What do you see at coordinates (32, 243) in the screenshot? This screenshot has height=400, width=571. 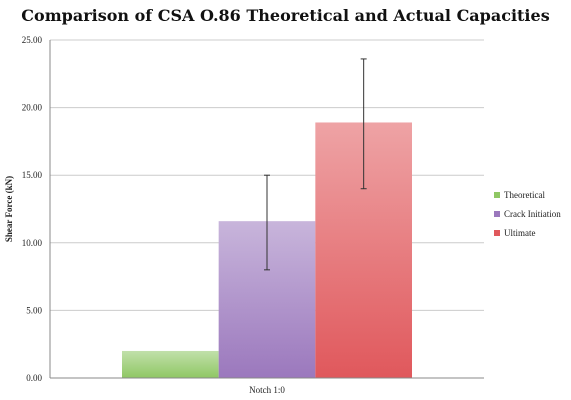 I see `y-tick-label: 10.00` at bounding box center [32, 243].